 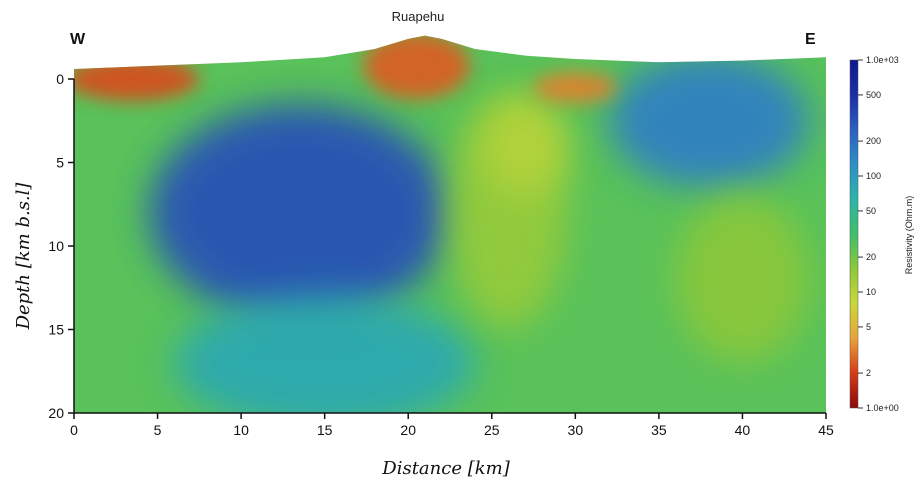 What do you see at coordinates (60, 79) in the screenshot?
I see `y-tick-label: 0` at bounding box center [60, 79].